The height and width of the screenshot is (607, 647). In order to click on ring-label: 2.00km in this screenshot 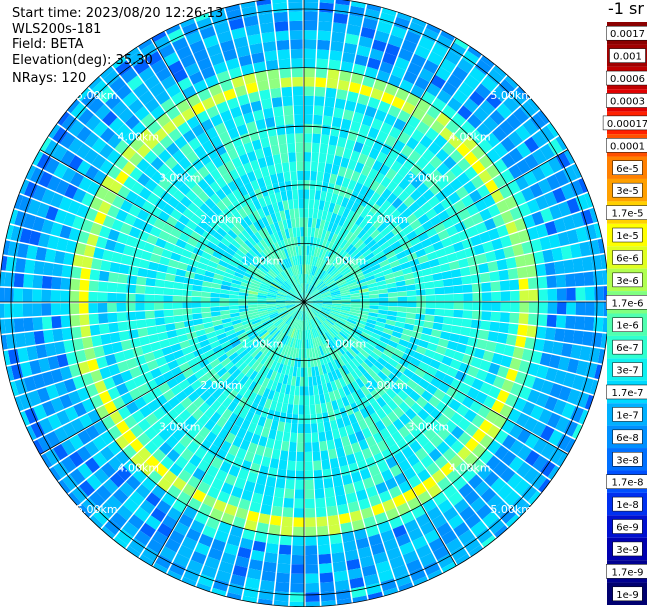, I will do `click(221, 385)`.